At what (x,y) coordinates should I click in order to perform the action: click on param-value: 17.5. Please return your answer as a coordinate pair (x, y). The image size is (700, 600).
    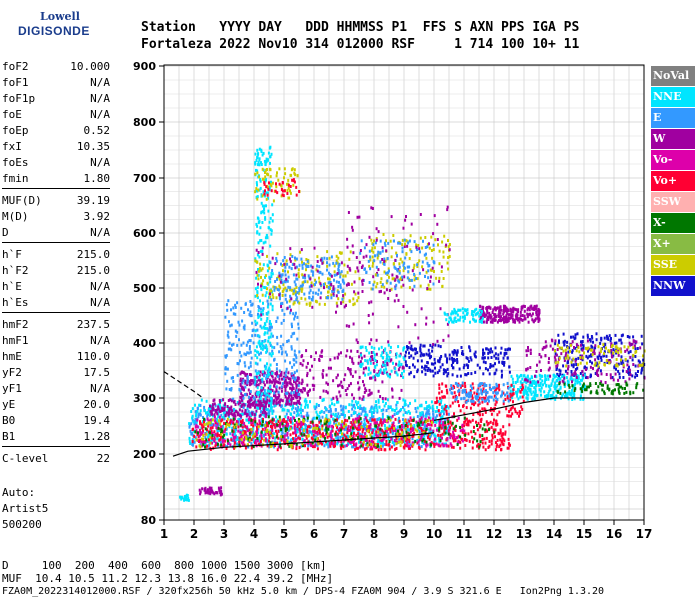
    Looking at the image, I should click on (97, 372).